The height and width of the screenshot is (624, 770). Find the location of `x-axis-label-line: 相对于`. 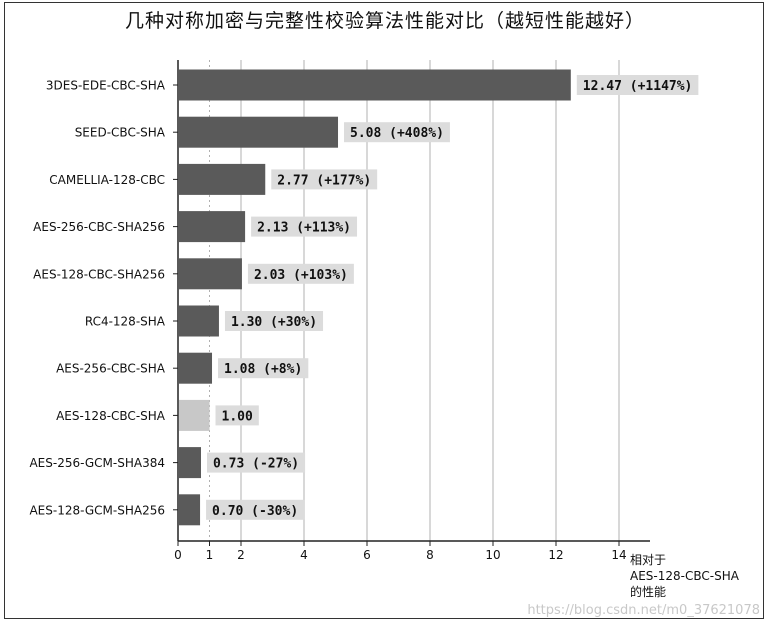

x-axis-label-line: 相对于 is located at coordinates (648, 560).